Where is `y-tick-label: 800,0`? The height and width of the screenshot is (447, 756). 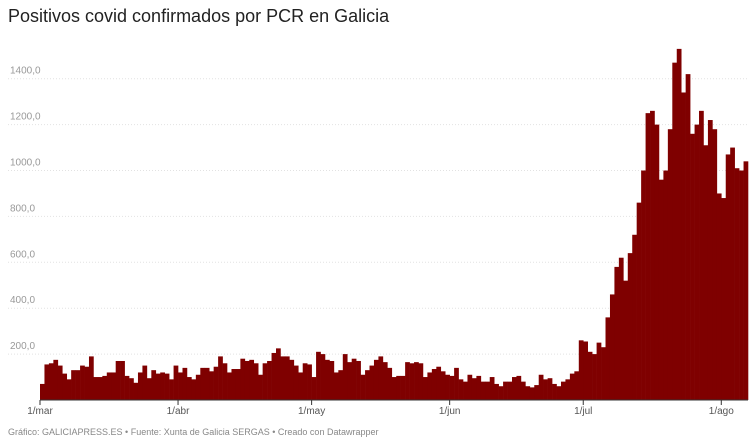 y-tick-label: 800,0 is located at coordinates (22, 208).